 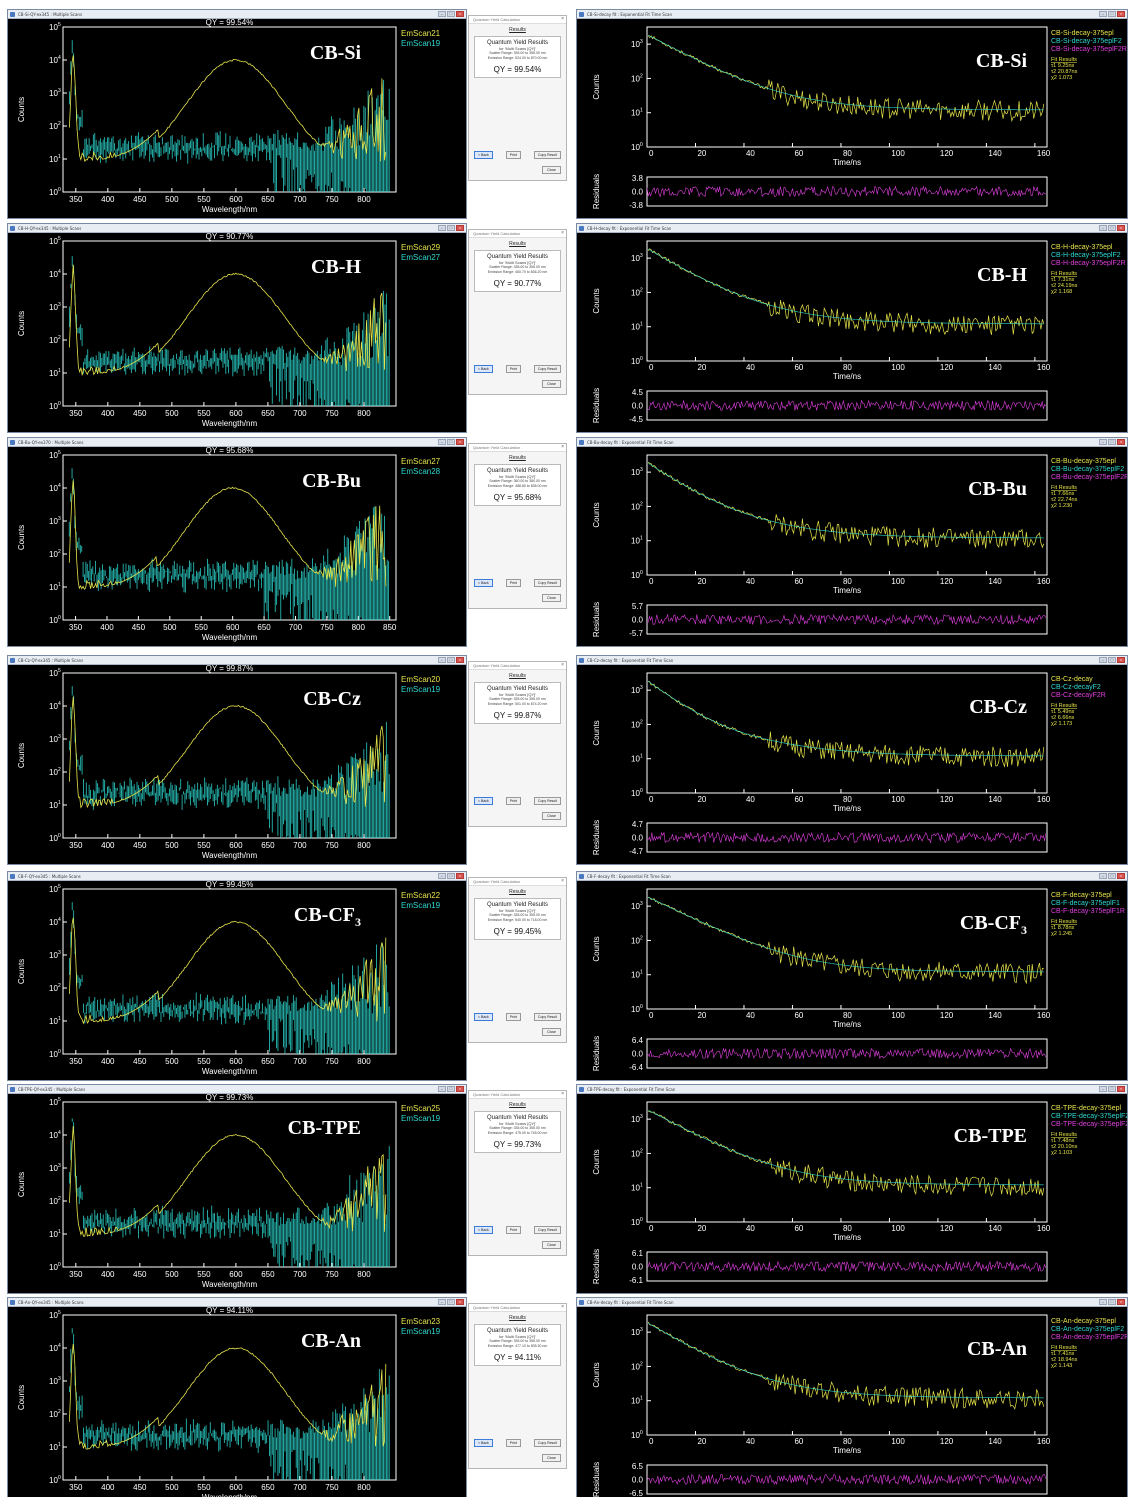 What do you see at coordinates (641, 111) in the screenshot?
I see `decay-y-tick-exp: 1` at bounding box center [641, 111].